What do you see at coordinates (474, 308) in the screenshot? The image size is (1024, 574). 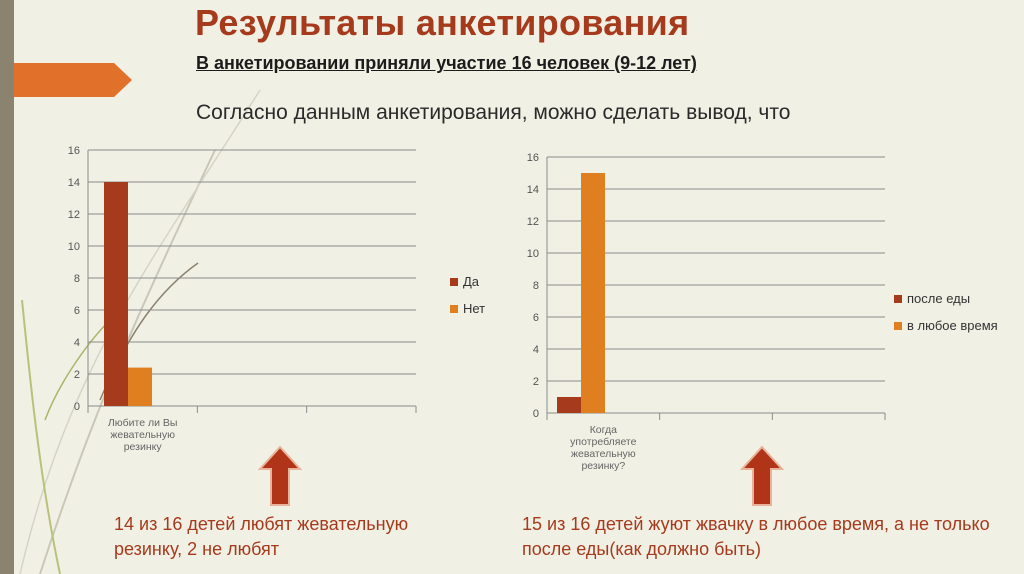 I see `legend-label: Нет` at bounding box center [474, 308].